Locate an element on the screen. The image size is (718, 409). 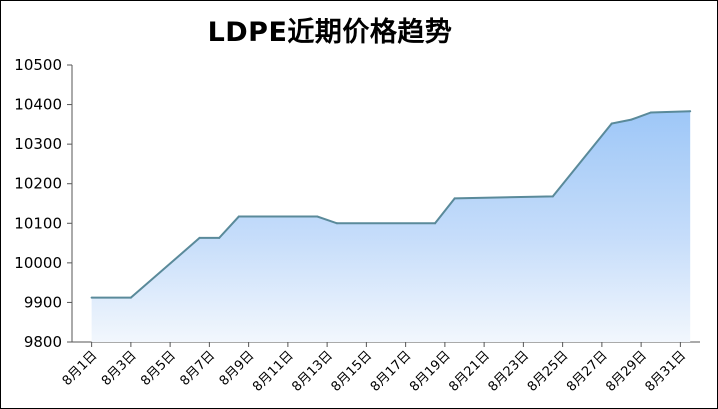
x-tick-label: 8月21日 is located at coordinates (469, 371).